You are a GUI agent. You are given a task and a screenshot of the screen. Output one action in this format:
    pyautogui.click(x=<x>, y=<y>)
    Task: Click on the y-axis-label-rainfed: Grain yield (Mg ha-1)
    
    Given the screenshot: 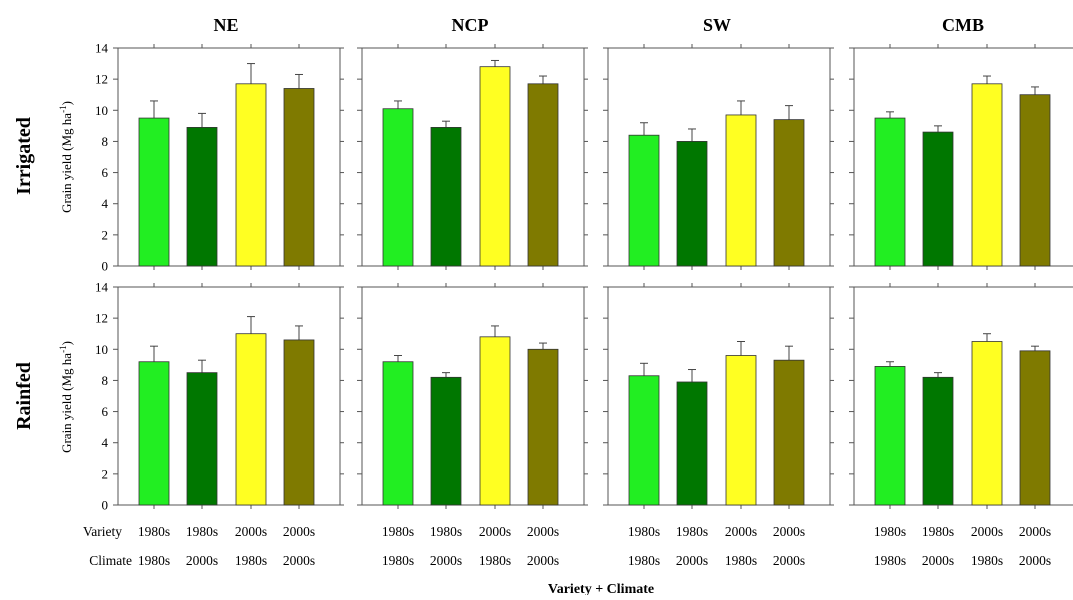 What is the action you would take?
    pyautogui.click(x=66, y=397)
    